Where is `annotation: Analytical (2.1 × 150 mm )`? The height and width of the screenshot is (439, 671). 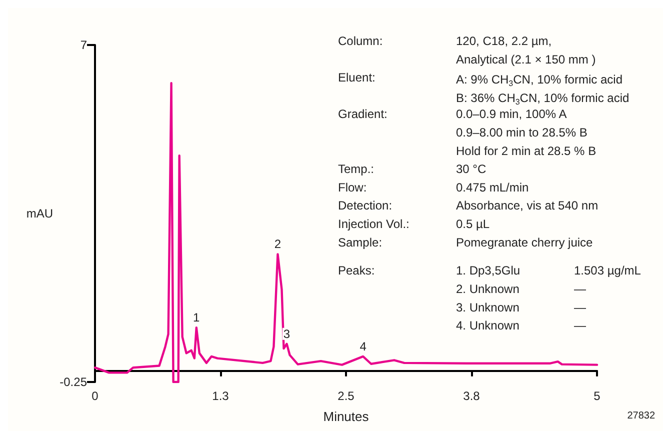
annotation: Analytical (2.1 × 150 mm ) is located at coordinates (526, 59).